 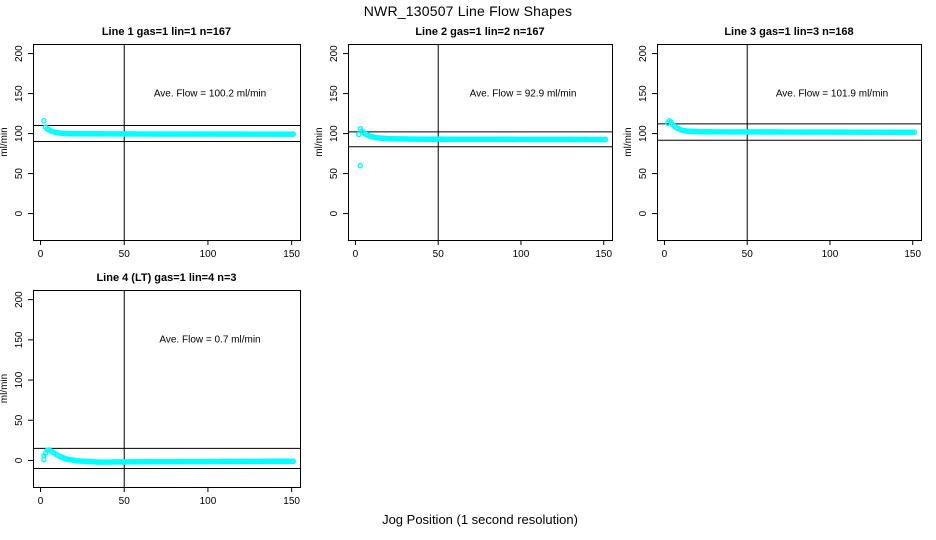 What do you see at coordinates (789, 32) in the screenshot?
I see `subplot-title-line-3: Line 3 gas=1 lin=3 n=168` at bounding box center [789, 32].